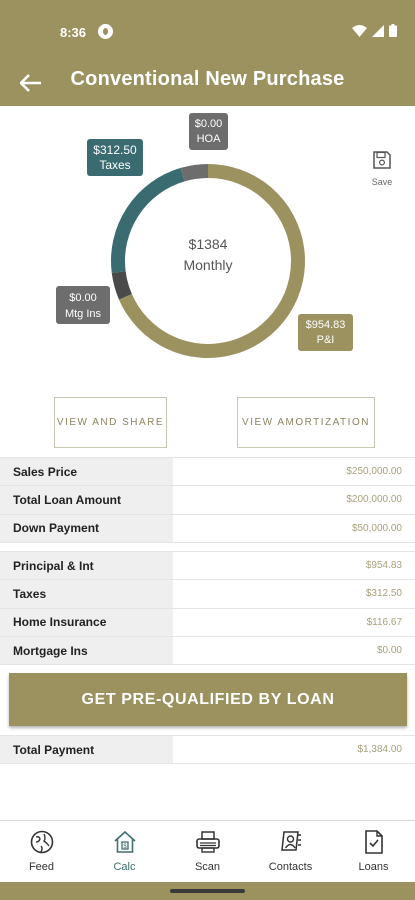  Describe the element at coordinates (86, 750) in the screenshot. I see `row-label: Total Payment` at that location.